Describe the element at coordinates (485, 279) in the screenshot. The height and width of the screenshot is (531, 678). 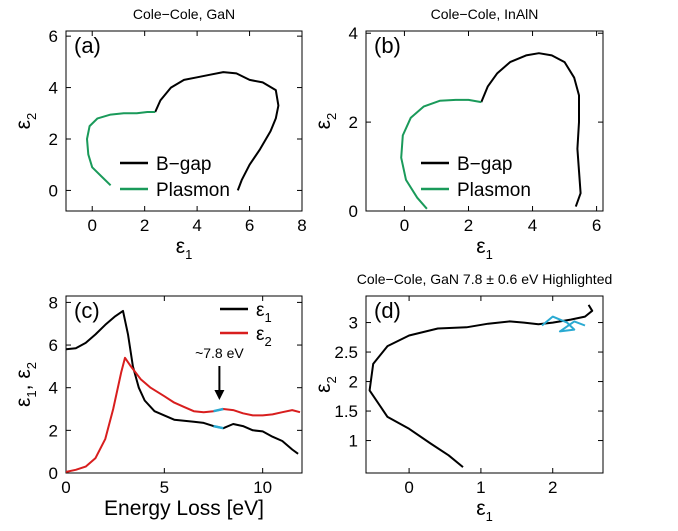
I see `chart-title: Cole−Cole, GaN 7.8 ± 0.6 eV Highlighted` at that location.